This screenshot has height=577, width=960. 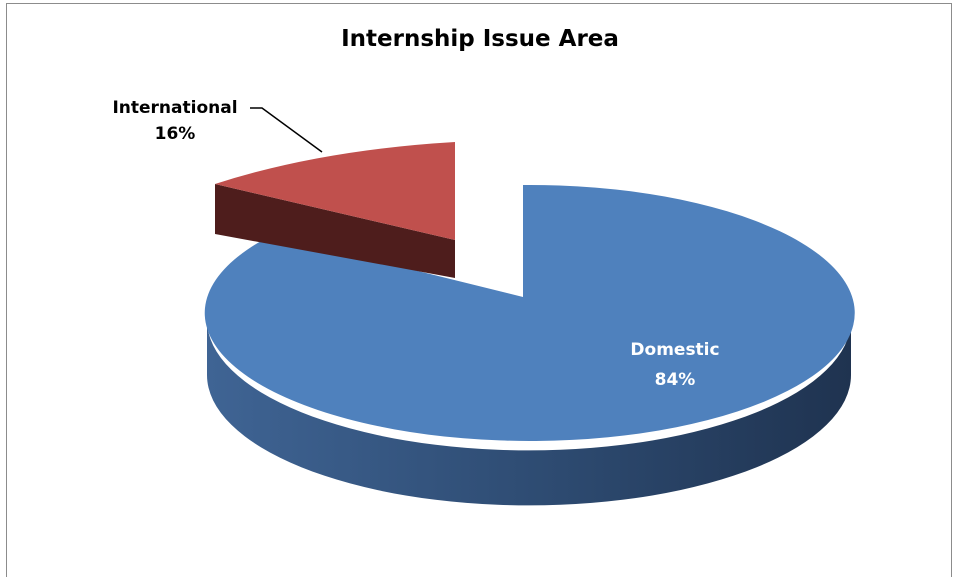 What do you see at coordinates (674, 350) in the screenshot?
I see `slice-label-domestic-name: Domestic` at bounding box center [674, 350].